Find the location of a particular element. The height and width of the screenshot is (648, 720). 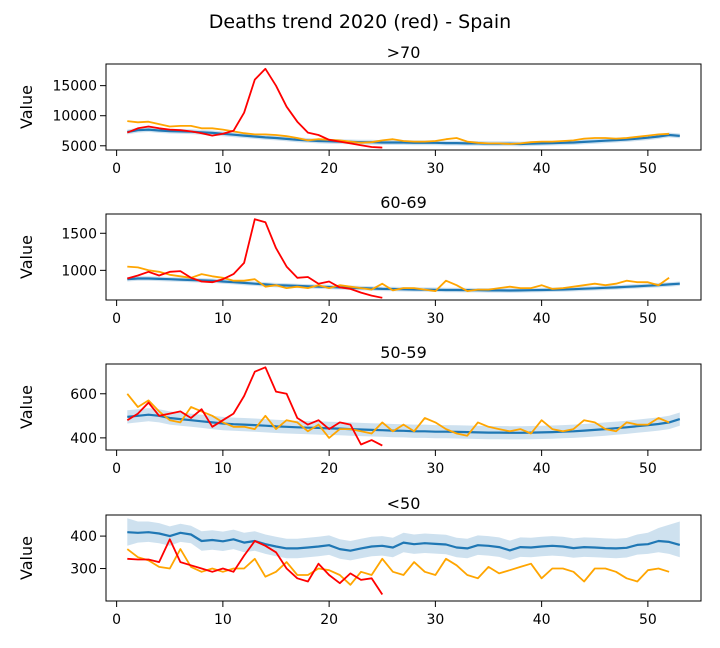

y-tick-label: 300 is located at coordinates (83, 570).